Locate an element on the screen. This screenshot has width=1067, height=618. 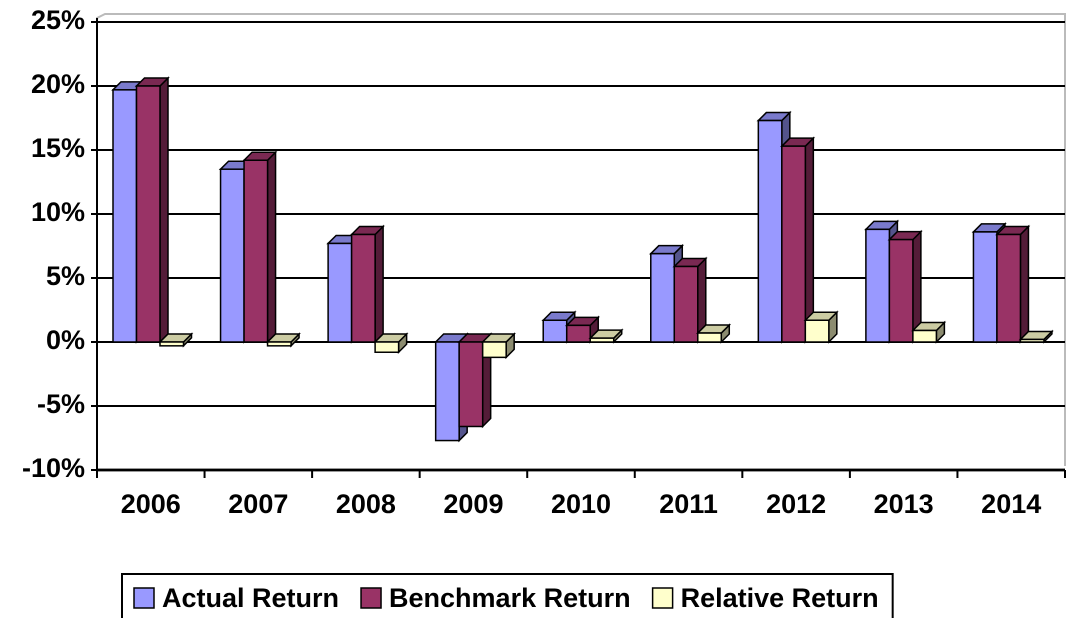
y-tick-label: 20% is located at coordinates (58, 84).